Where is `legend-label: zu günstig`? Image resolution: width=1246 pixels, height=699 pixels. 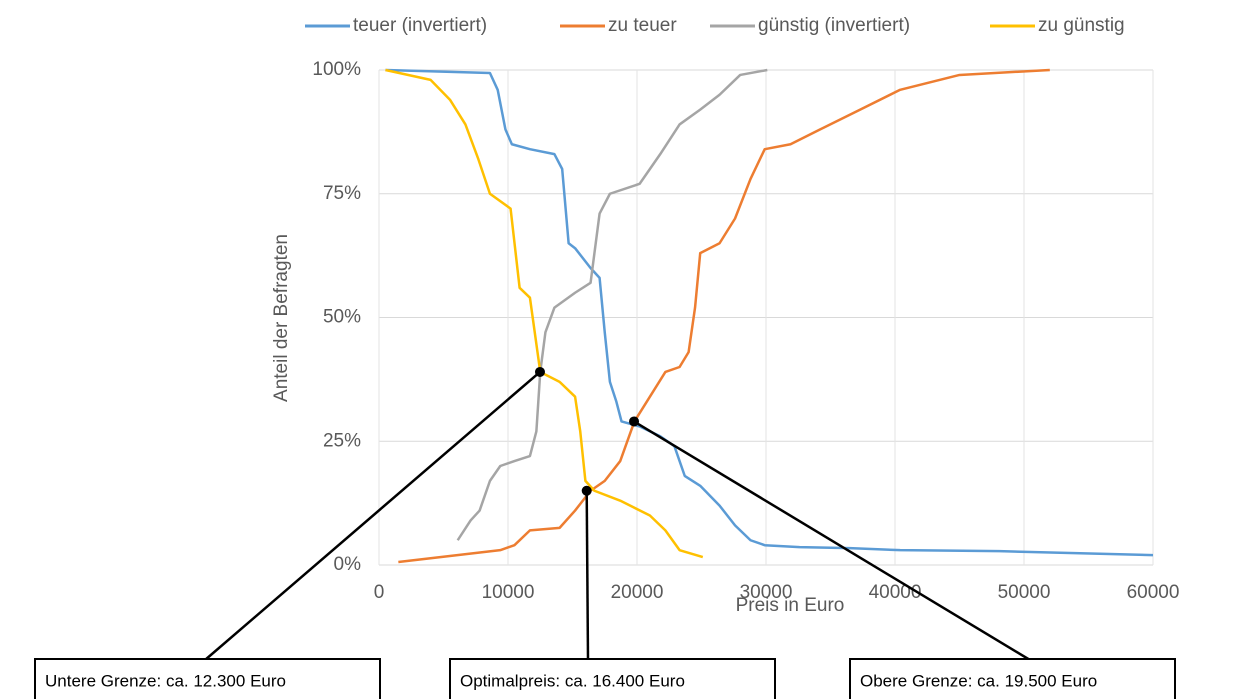 legend-label: zu günstig is located at coordinates (1081, 25).